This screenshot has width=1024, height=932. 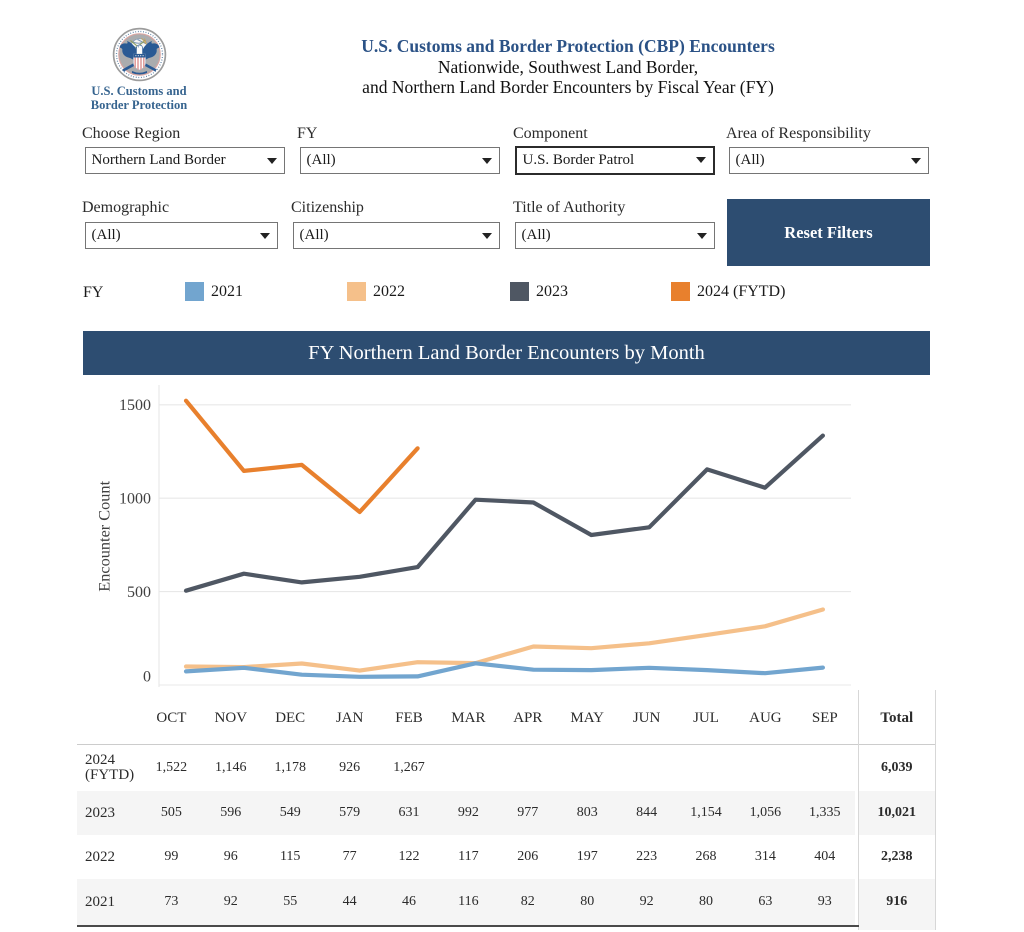 What do you see at coordinates (147, 677) in the screenshot?
I see `svg-text: 0` at bounding box center [147, 677].